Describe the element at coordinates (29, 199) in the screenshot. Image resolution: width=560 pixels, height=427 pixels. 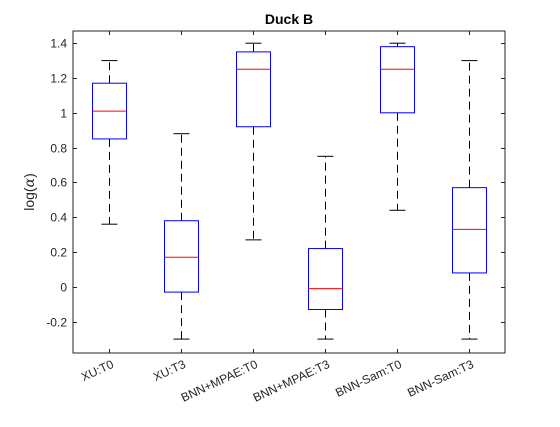
I see `y-axis-label-prefix: log(` at that location.